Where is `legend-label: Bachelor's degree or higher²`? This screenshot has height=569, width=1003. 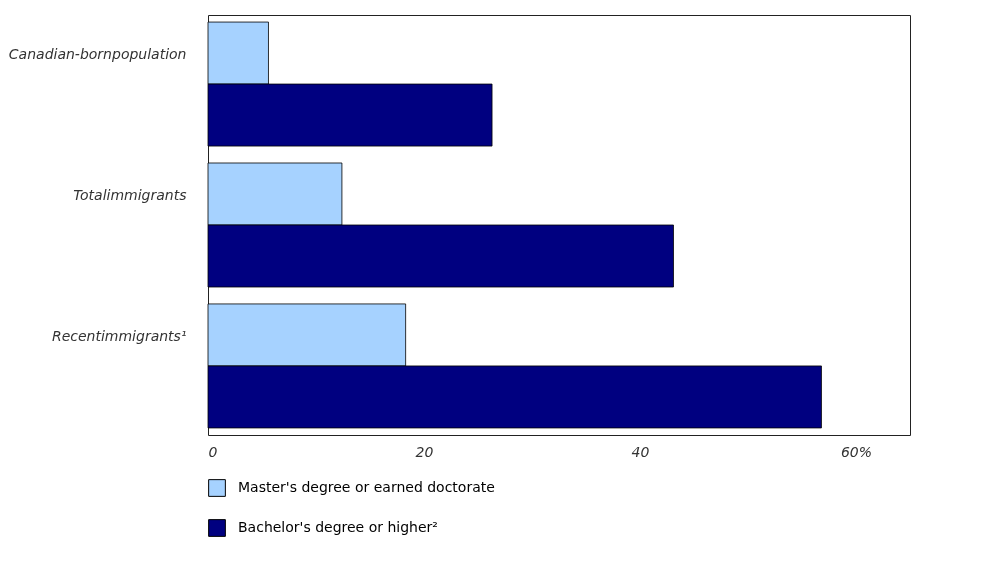
legend-label: Bachelor's degree or higher² is located at coordinates (338, 527).